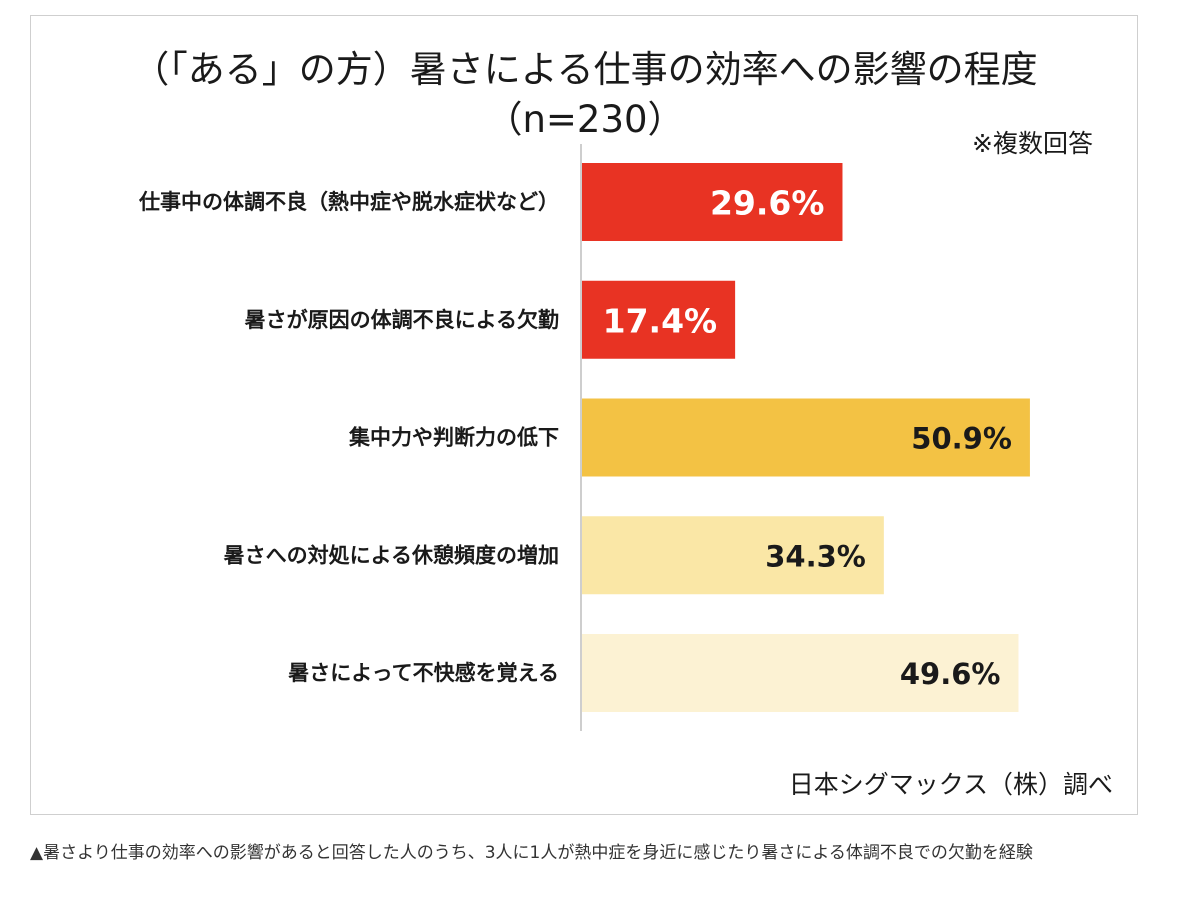 The height and width of the screenshot is (908, 1198). I want to click on category-label: 暑さによって不快感を覚える, so click(423, 673).